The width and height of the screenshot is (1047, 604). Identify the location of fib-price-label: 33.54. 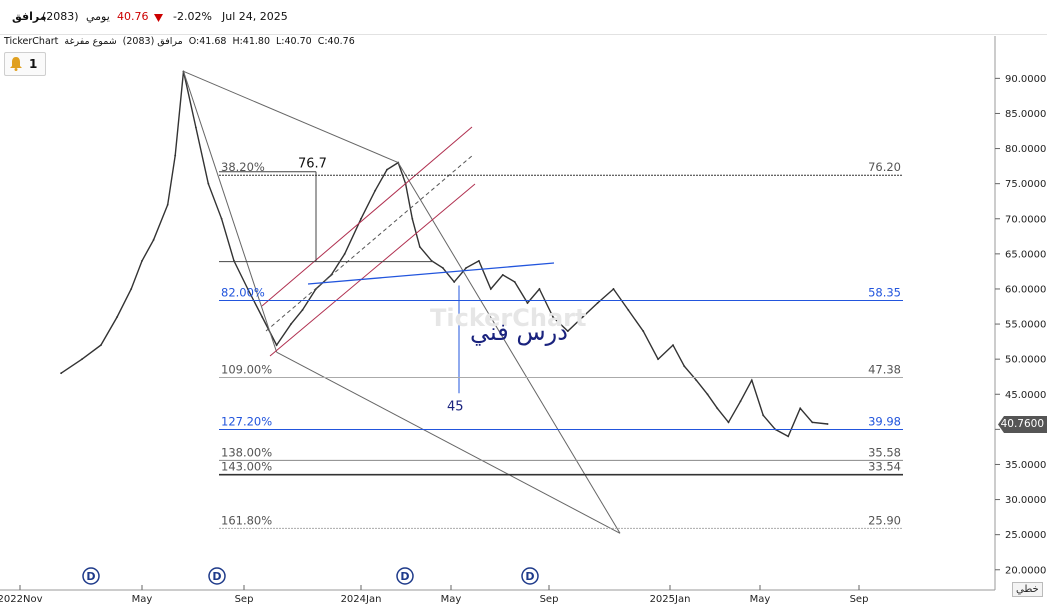
(884, 467).